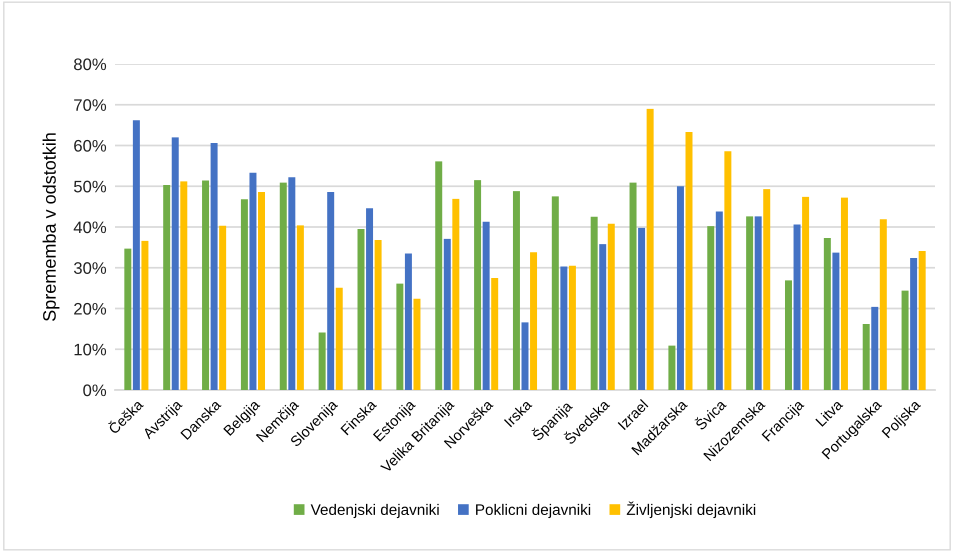 The image size is (954, 552). I want to click on y-tick-label: 20%, so click(90, 308).